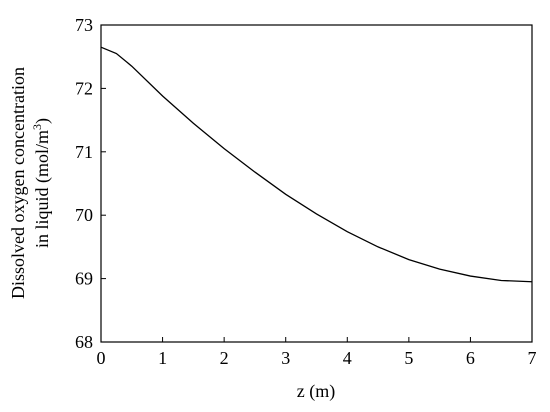  I want to click on y-tick-label: 71, so click(84, 152).